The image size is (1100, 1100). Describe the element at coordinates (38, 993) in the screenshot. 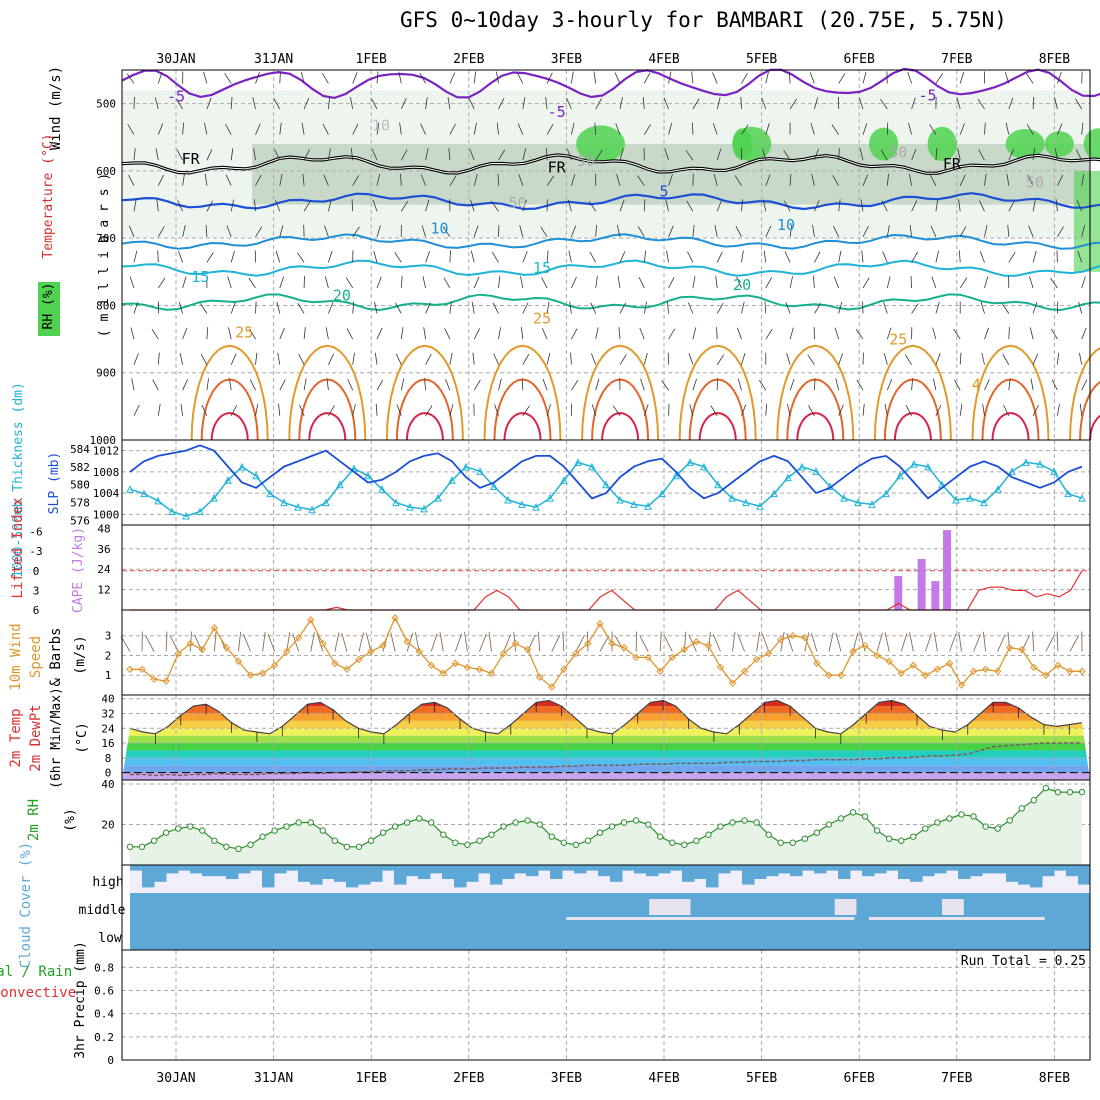

I see `precip-legend-convective: Convective` at that location.